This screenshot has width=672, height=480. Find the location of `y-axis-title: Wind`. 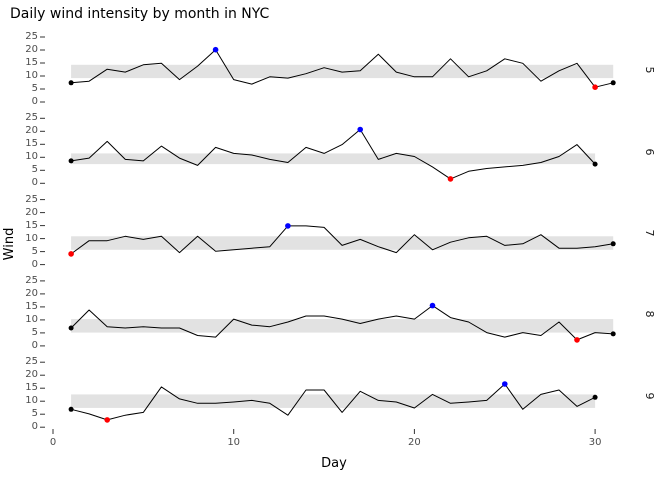

y-axis-title: Wind is located at coordinates (9, 244).